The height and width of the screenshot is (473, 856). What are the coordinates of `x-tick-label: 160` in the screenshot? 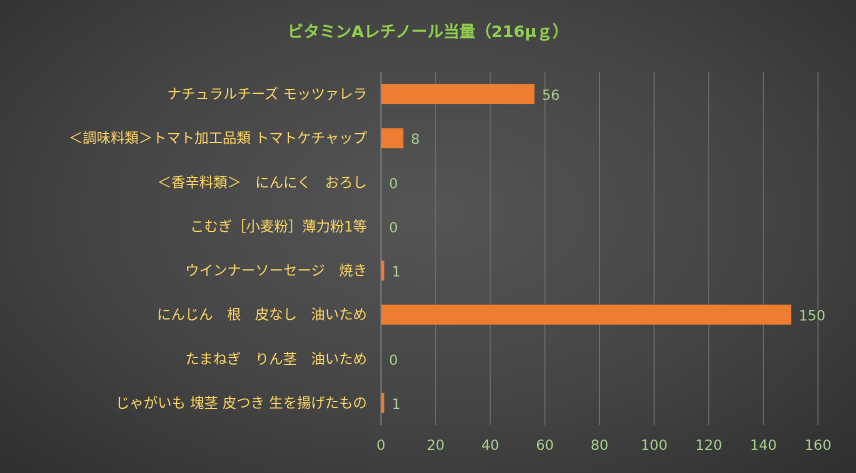 It's located at (818, 446).